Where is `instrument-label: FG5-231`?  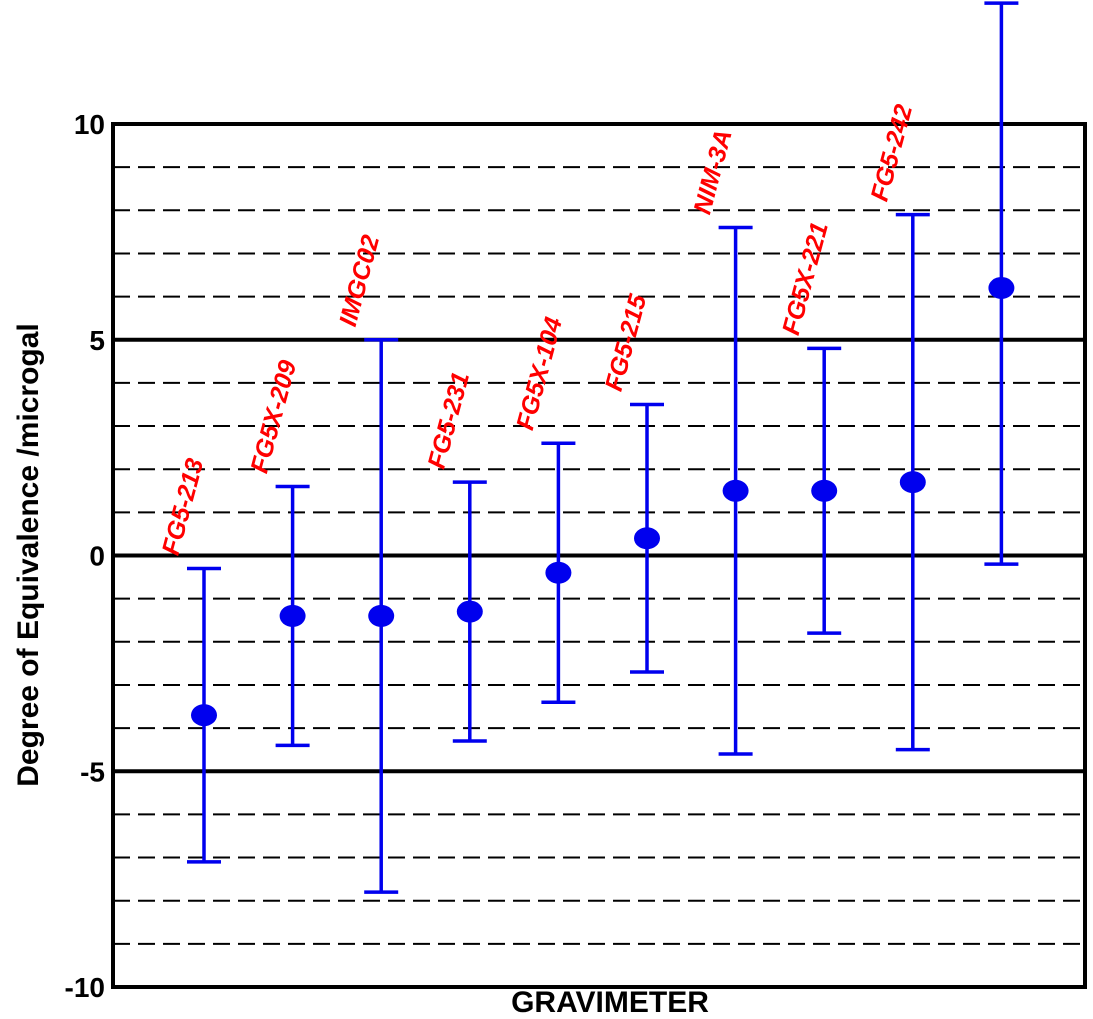 instrument-label: FG5-231 is located at coordinates (449, 420).